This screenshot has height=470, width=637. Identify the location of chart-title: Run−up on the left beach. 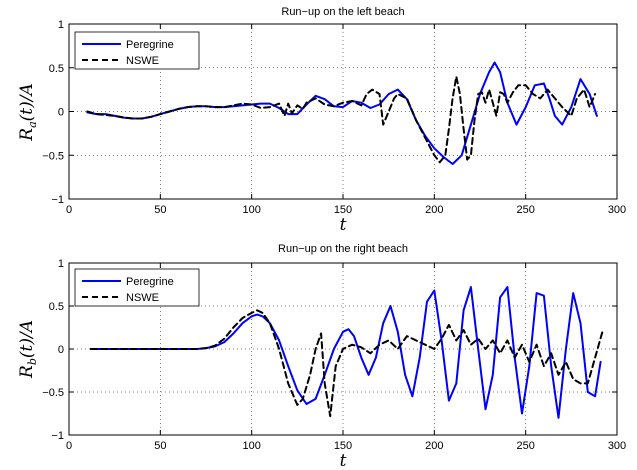
(342, 12).